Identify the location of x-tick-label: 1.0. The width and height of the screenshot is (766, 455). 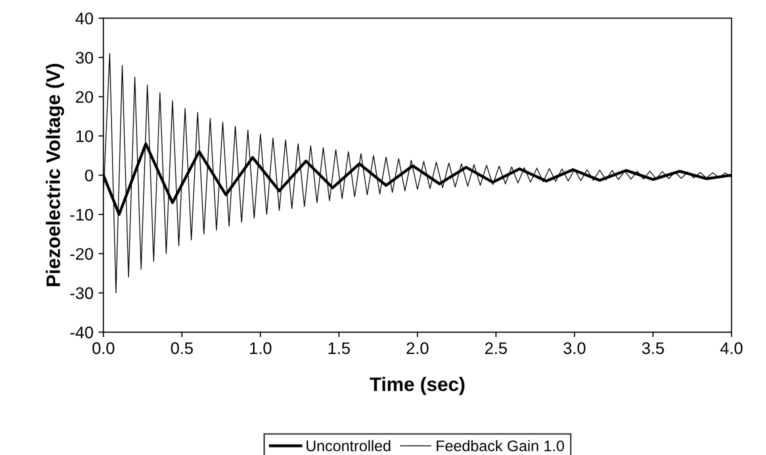
(261, 348).